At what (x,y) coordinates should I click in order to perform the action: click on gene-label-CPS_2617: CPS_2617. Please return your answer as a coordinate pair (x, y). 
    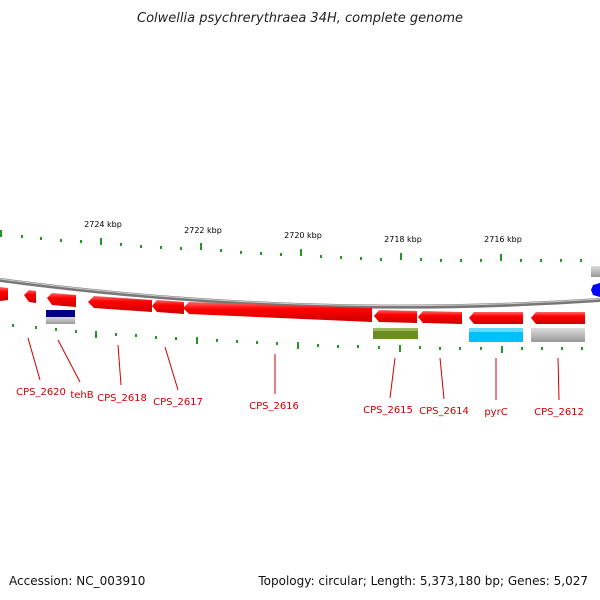
    Looking at the image, I should click on (178, 402).